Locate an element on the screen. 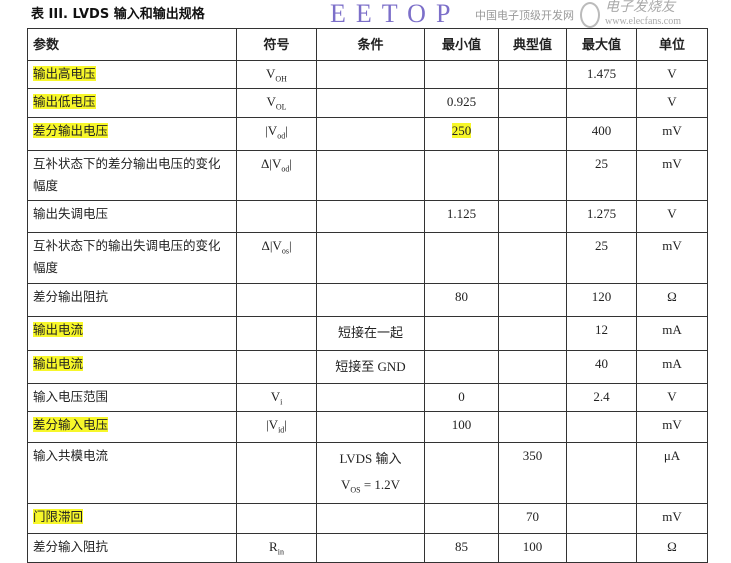 Image resolution: width=731 pixels, height=563 pixels. unit-value: μA is located at coordinates (672, 455).